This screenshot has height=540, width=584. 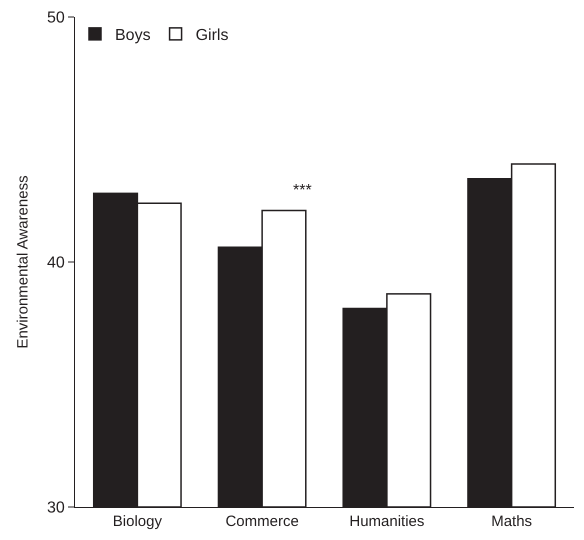 I want to click on annotation: ***, so click(x=302, y=190).